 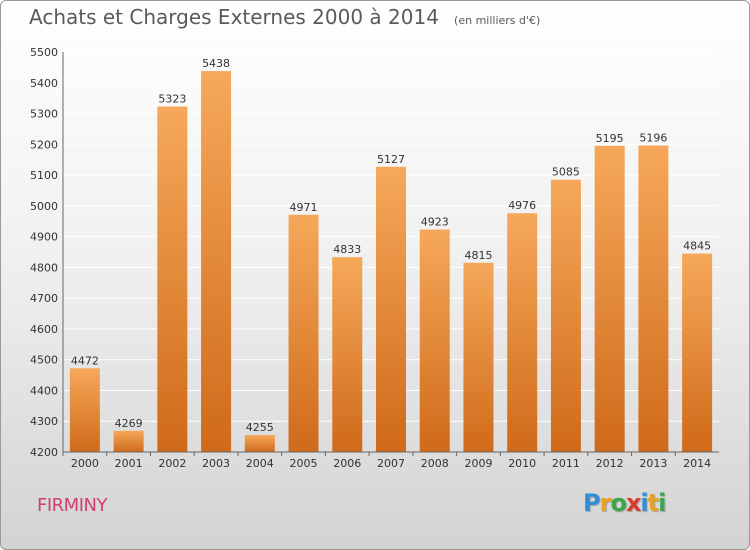 I want to click on proxiti-logo: Proxiti, so click(x=624, y=503).